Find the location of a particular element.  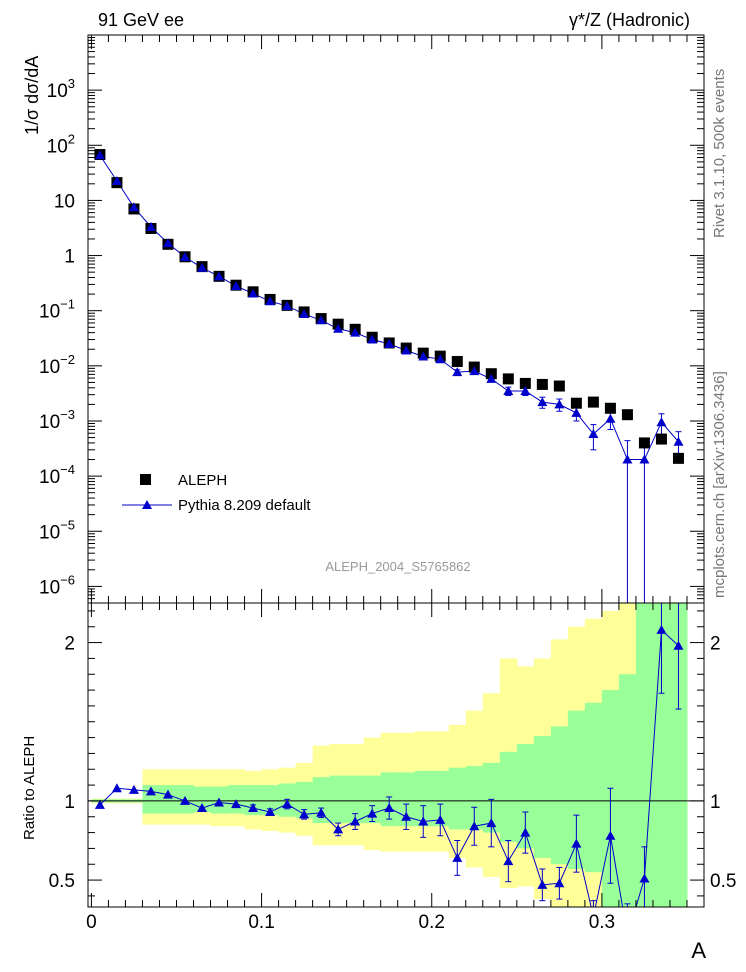

right-title: γ*/Z (Hadronic) is located at coordinates (629, 20).